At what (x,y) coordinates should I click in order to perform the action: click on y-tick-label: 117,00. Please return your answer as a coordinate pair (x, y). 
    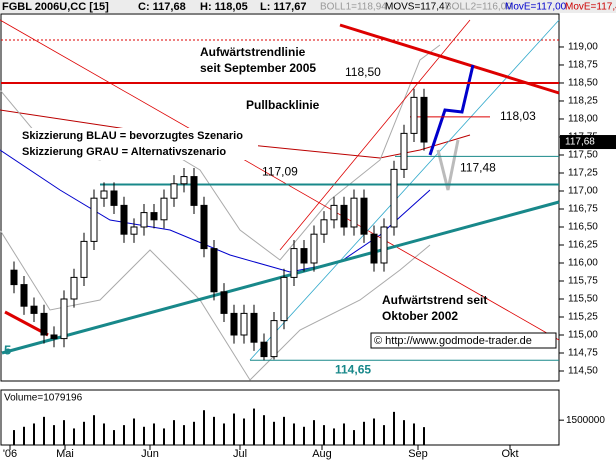
    Looking at the image, I should click on (583, 191).